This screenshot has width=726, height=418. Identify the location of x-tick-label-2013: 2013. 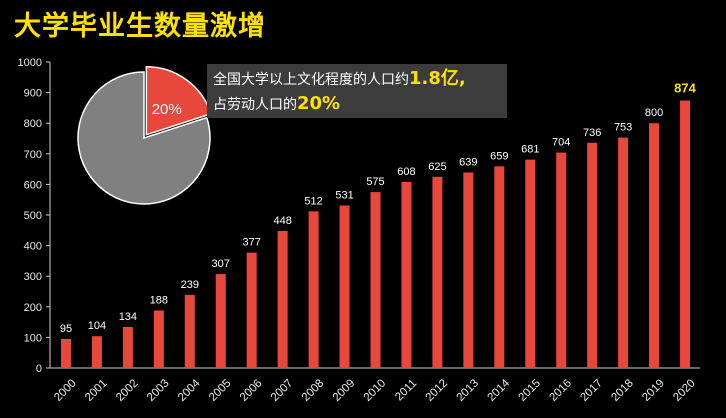
(468, 390).